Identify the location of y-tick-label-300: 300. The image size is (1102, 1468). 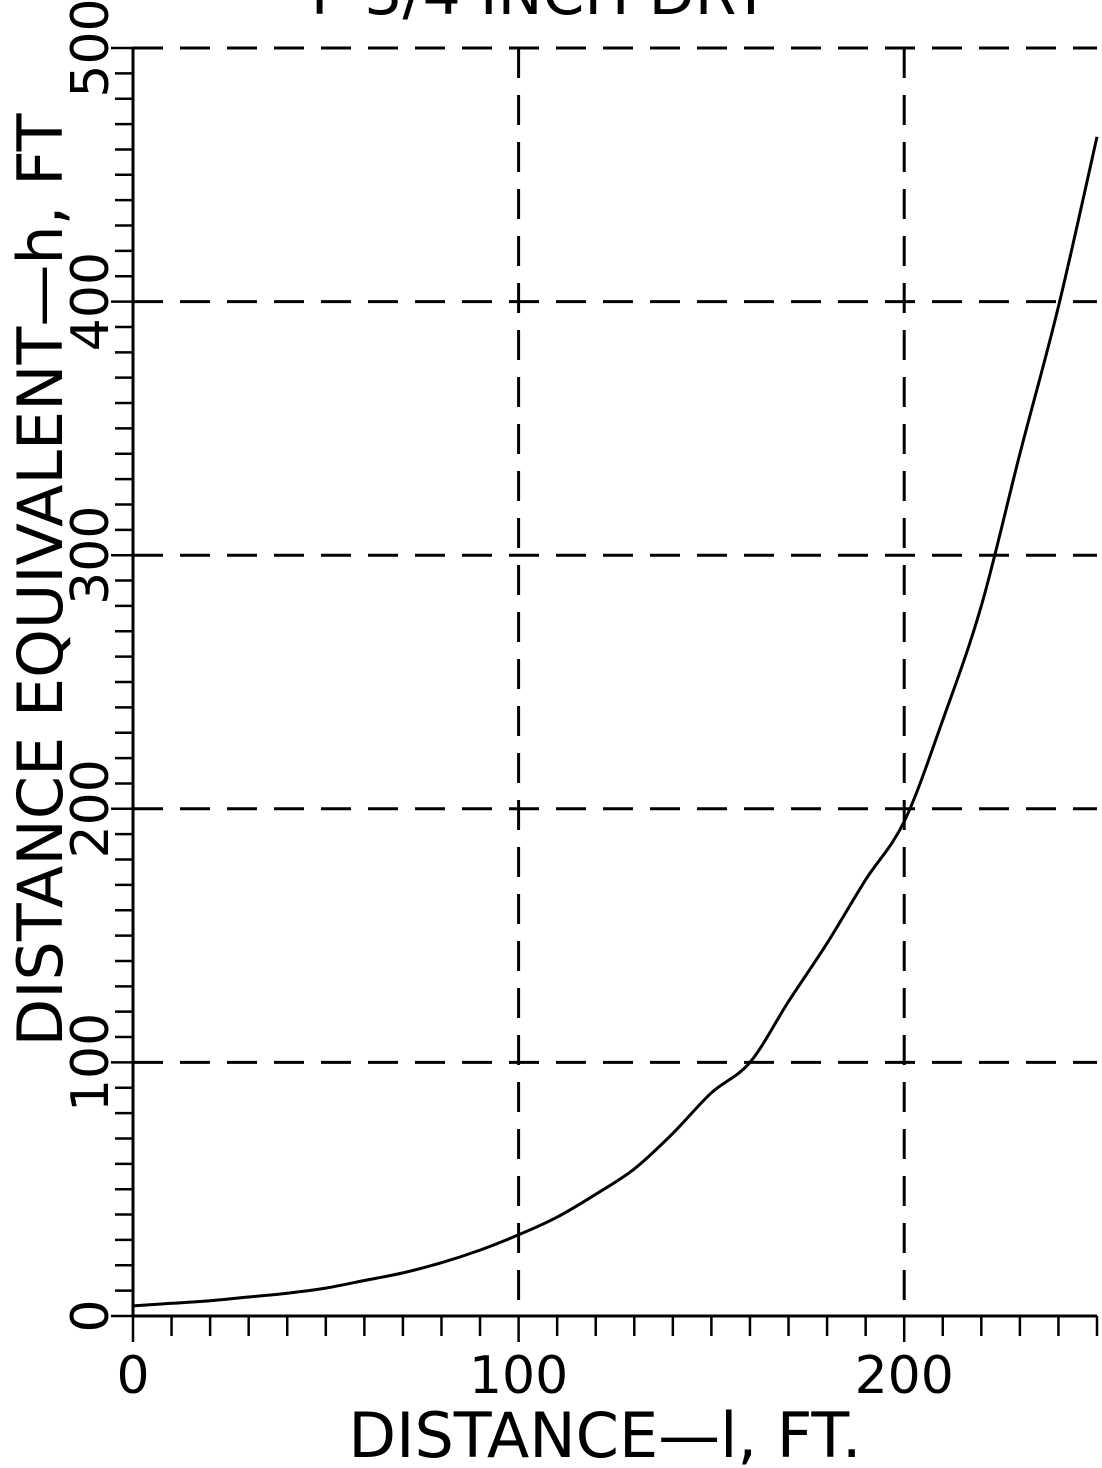
(91, 555).